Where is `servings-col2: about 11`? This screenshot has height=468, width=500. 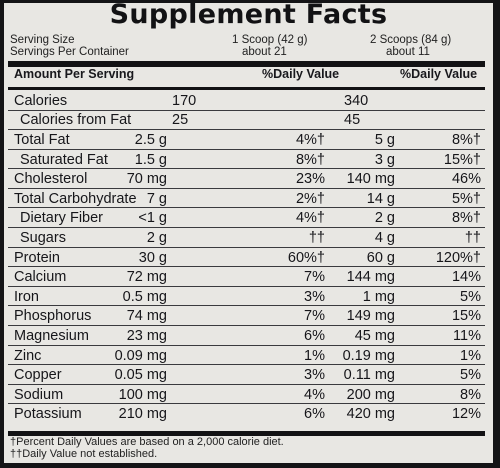 servings-col2: about 11 is located at coordinates (408, 52).